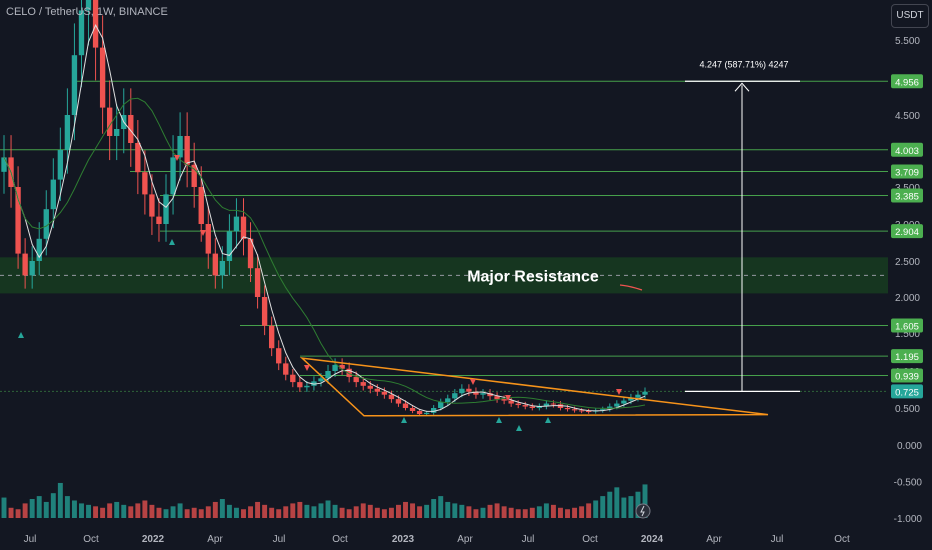 The width and height of the screenshot is (932, 550). I want to click on x-tick-label: Jul, so click(528, 539).